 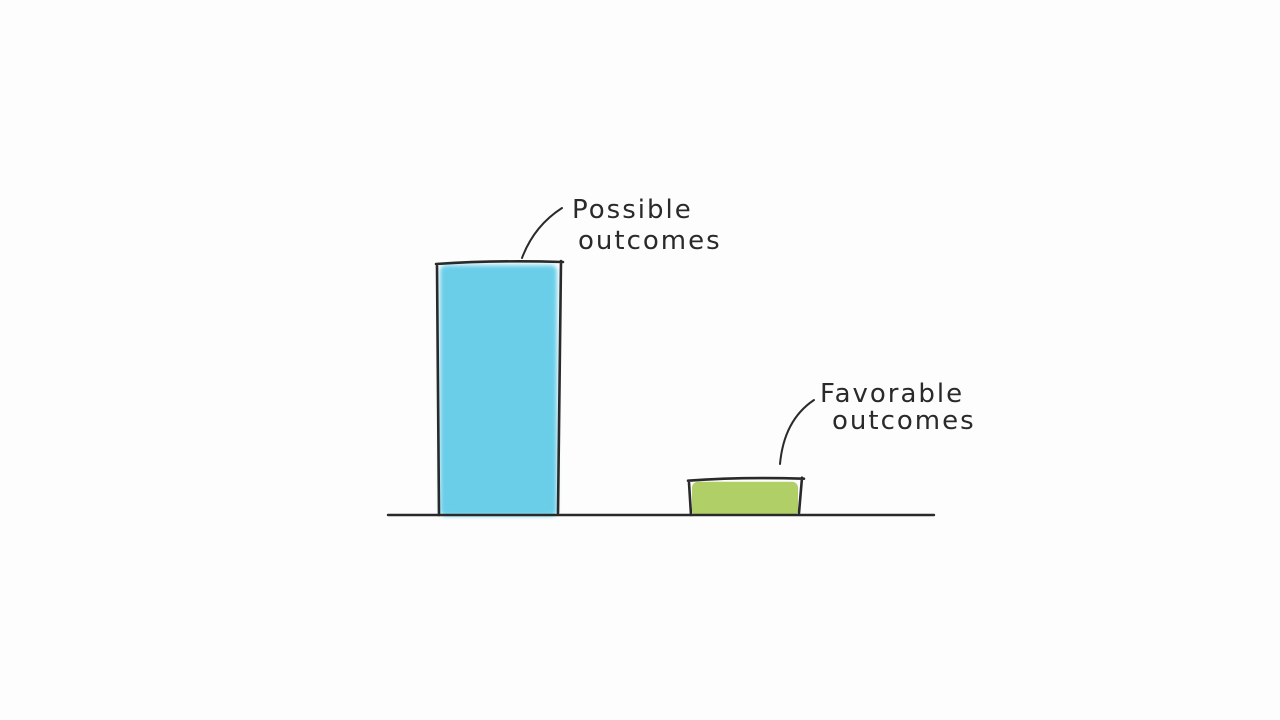 I want to click on bar-favorable-outcomes, so click(x=745, y=498).